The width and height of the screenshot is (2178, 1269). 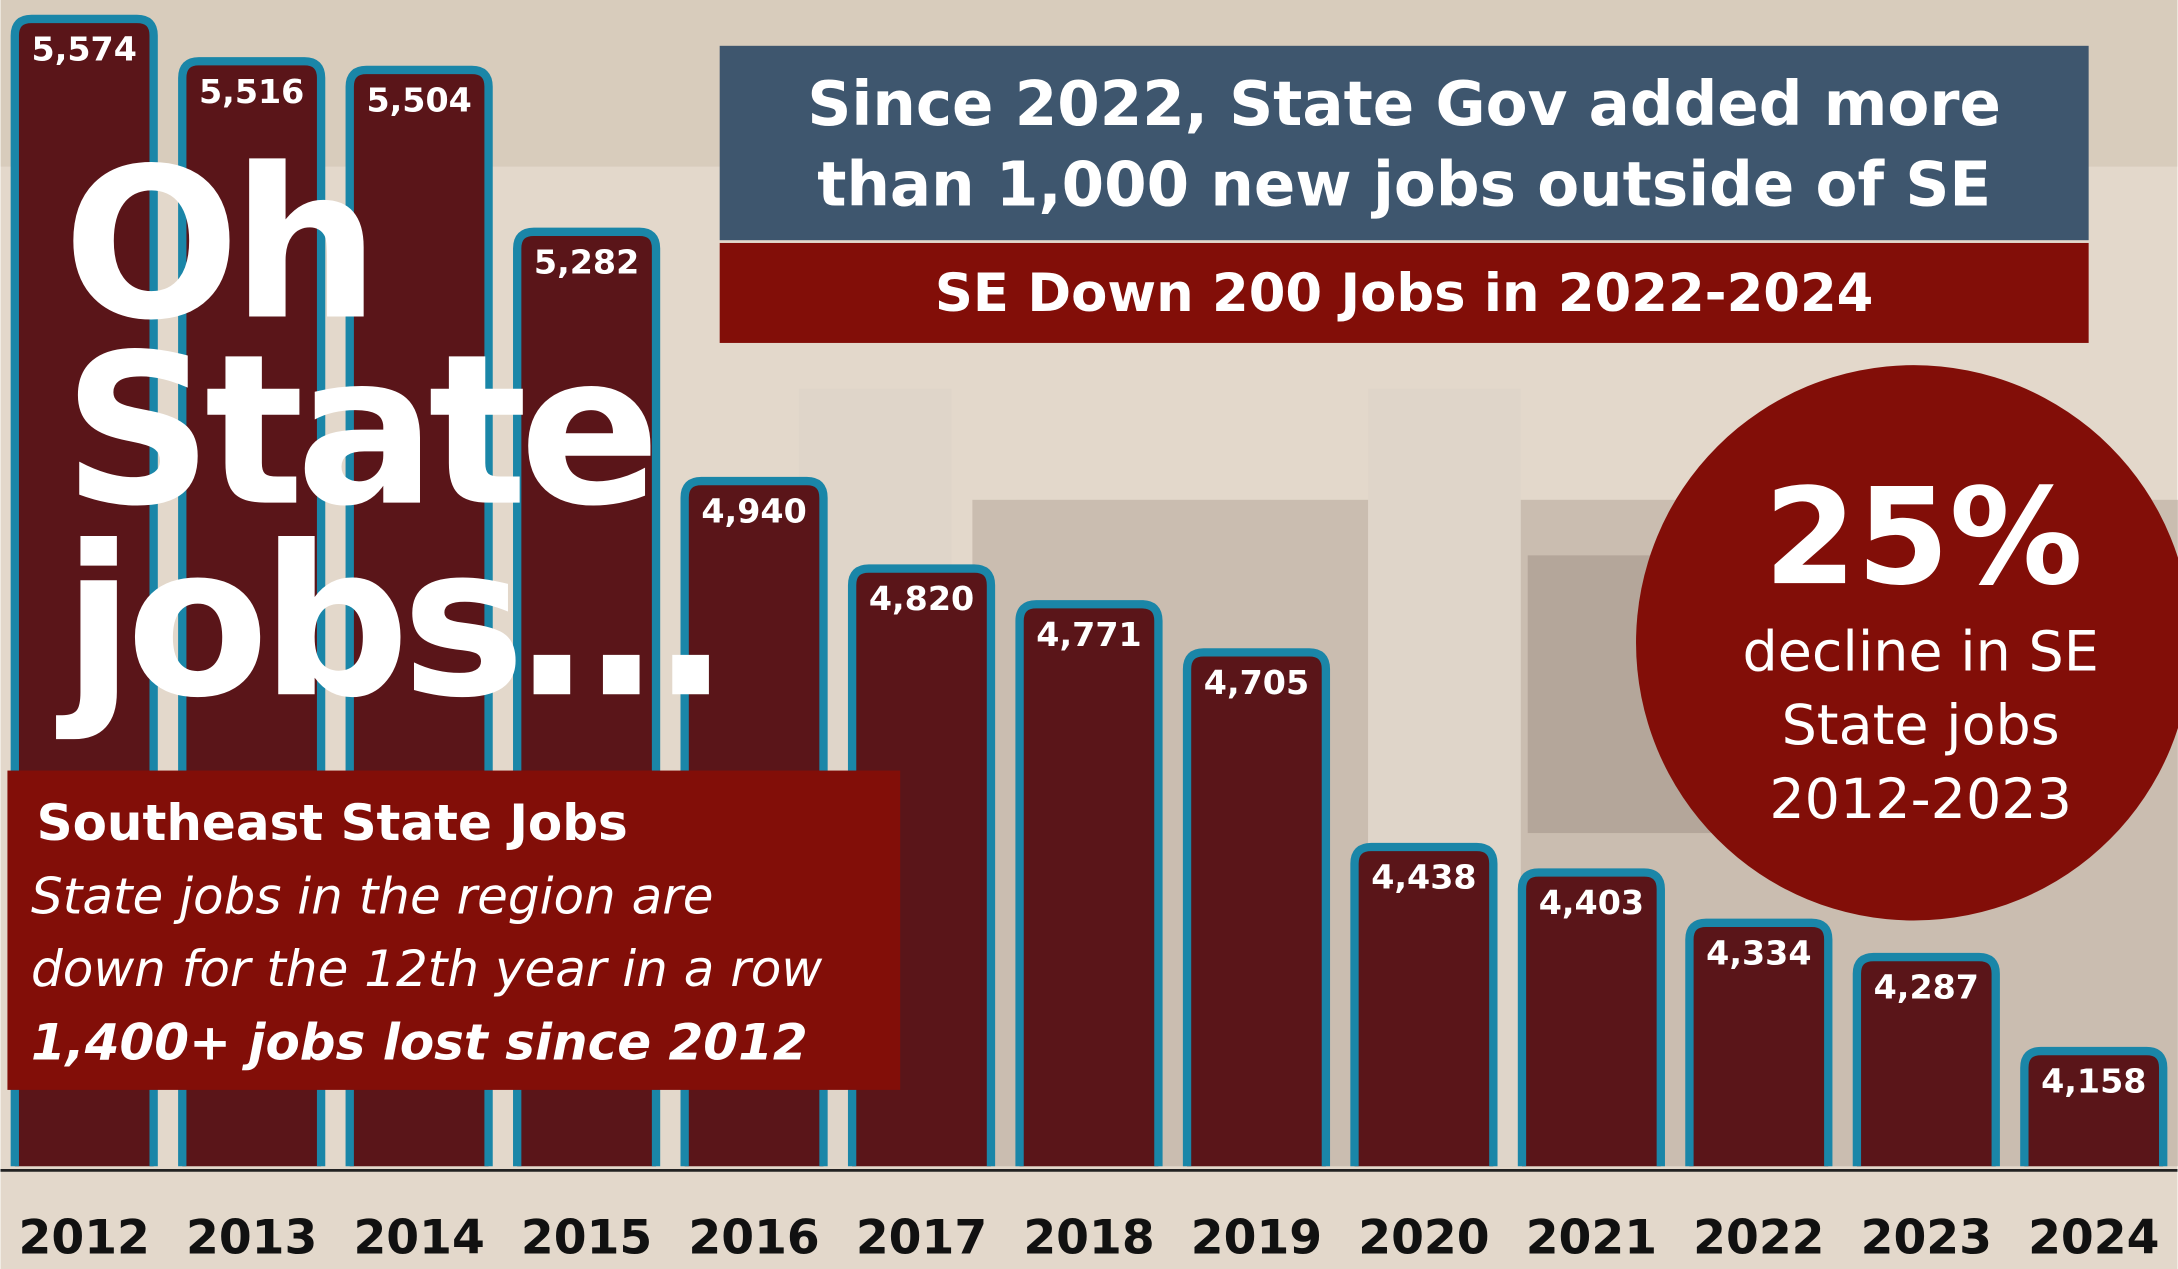 I want to click on value-label: 5,574, so click(x=84, y=49).